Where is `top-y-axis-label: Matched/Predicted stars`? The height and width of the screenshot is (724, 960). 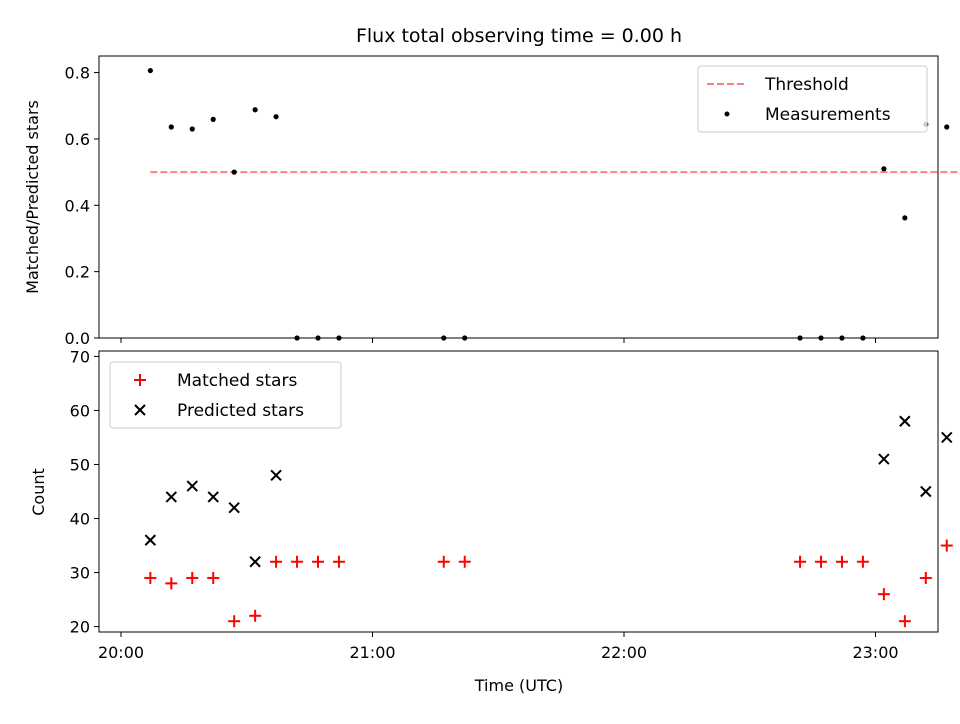
top-y-axis-label: Matched/Predicted stars is located at coordinates (32, 197).